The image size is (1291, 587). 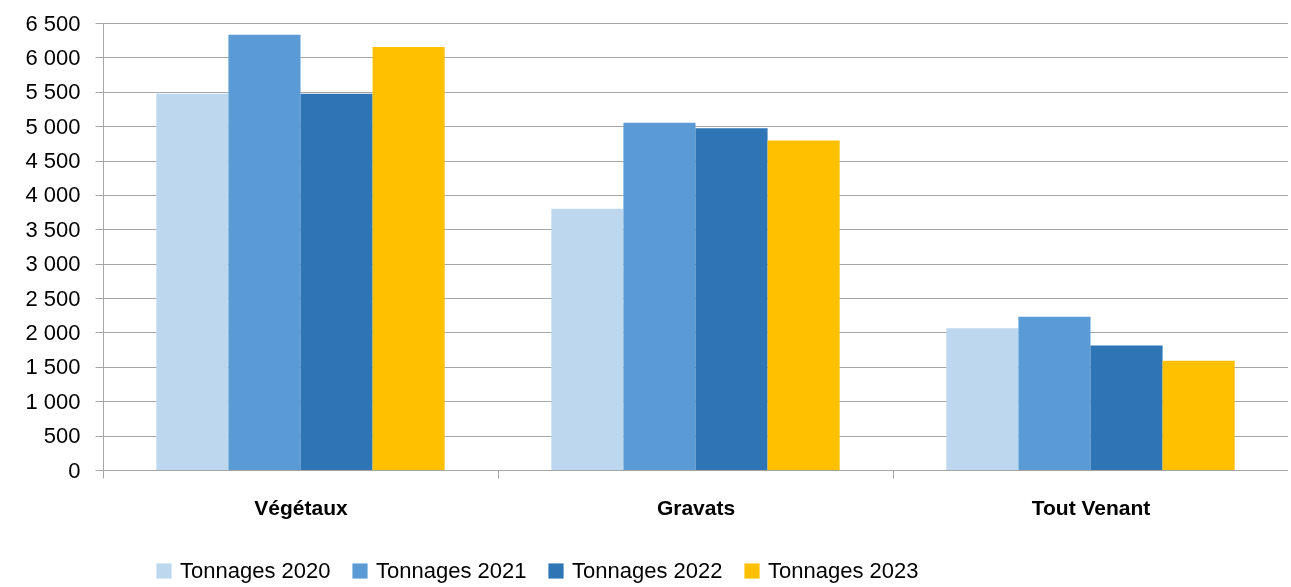 What do you see at coordinates (53, 126) in the screenshot?
I see `y-tick-label: 5 000` at bounding box center [53, 126].